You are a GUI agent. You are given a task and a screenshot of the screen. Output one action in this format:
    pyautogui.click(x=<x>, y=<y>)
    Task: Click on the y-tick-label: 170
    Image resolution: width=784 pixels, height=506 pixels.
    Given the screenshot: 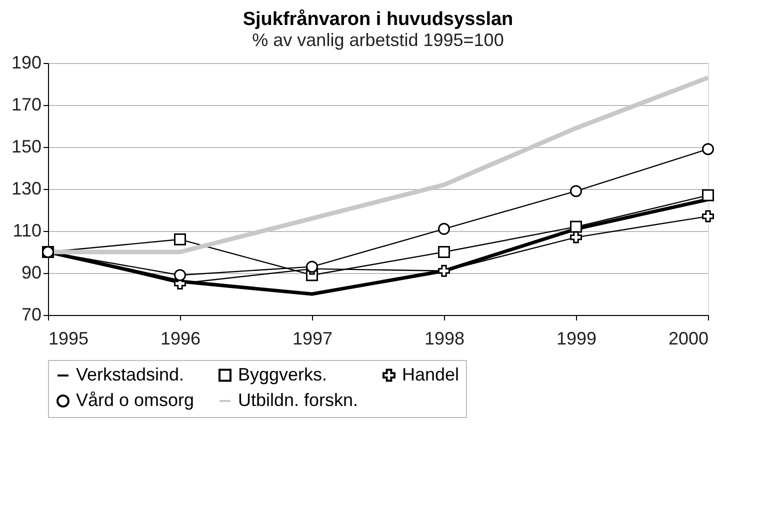 What is the action you would take?
    pyautogui.click(x=26, y=104)
    